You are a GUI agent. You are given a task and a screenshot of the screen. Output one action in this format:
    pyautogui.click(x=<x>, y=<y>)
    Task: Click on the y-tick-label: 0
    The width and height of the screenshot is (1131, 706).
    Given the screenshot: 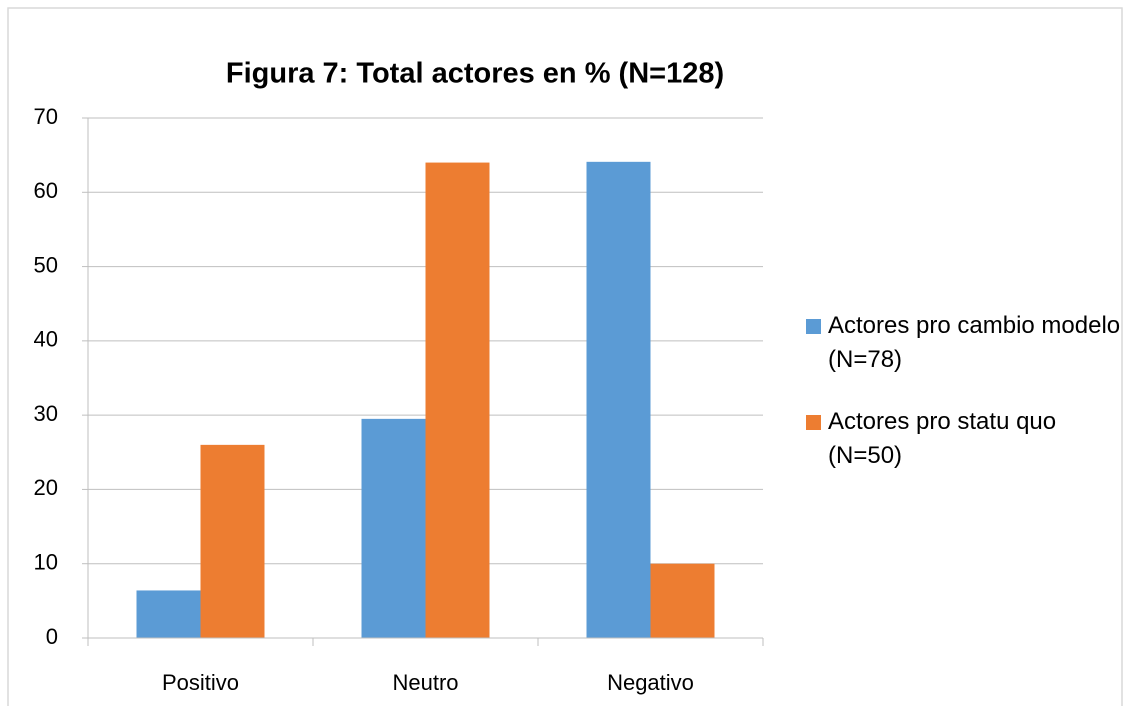 What is the action you would take?
    pyautogui.click(x=52, y=636)
    